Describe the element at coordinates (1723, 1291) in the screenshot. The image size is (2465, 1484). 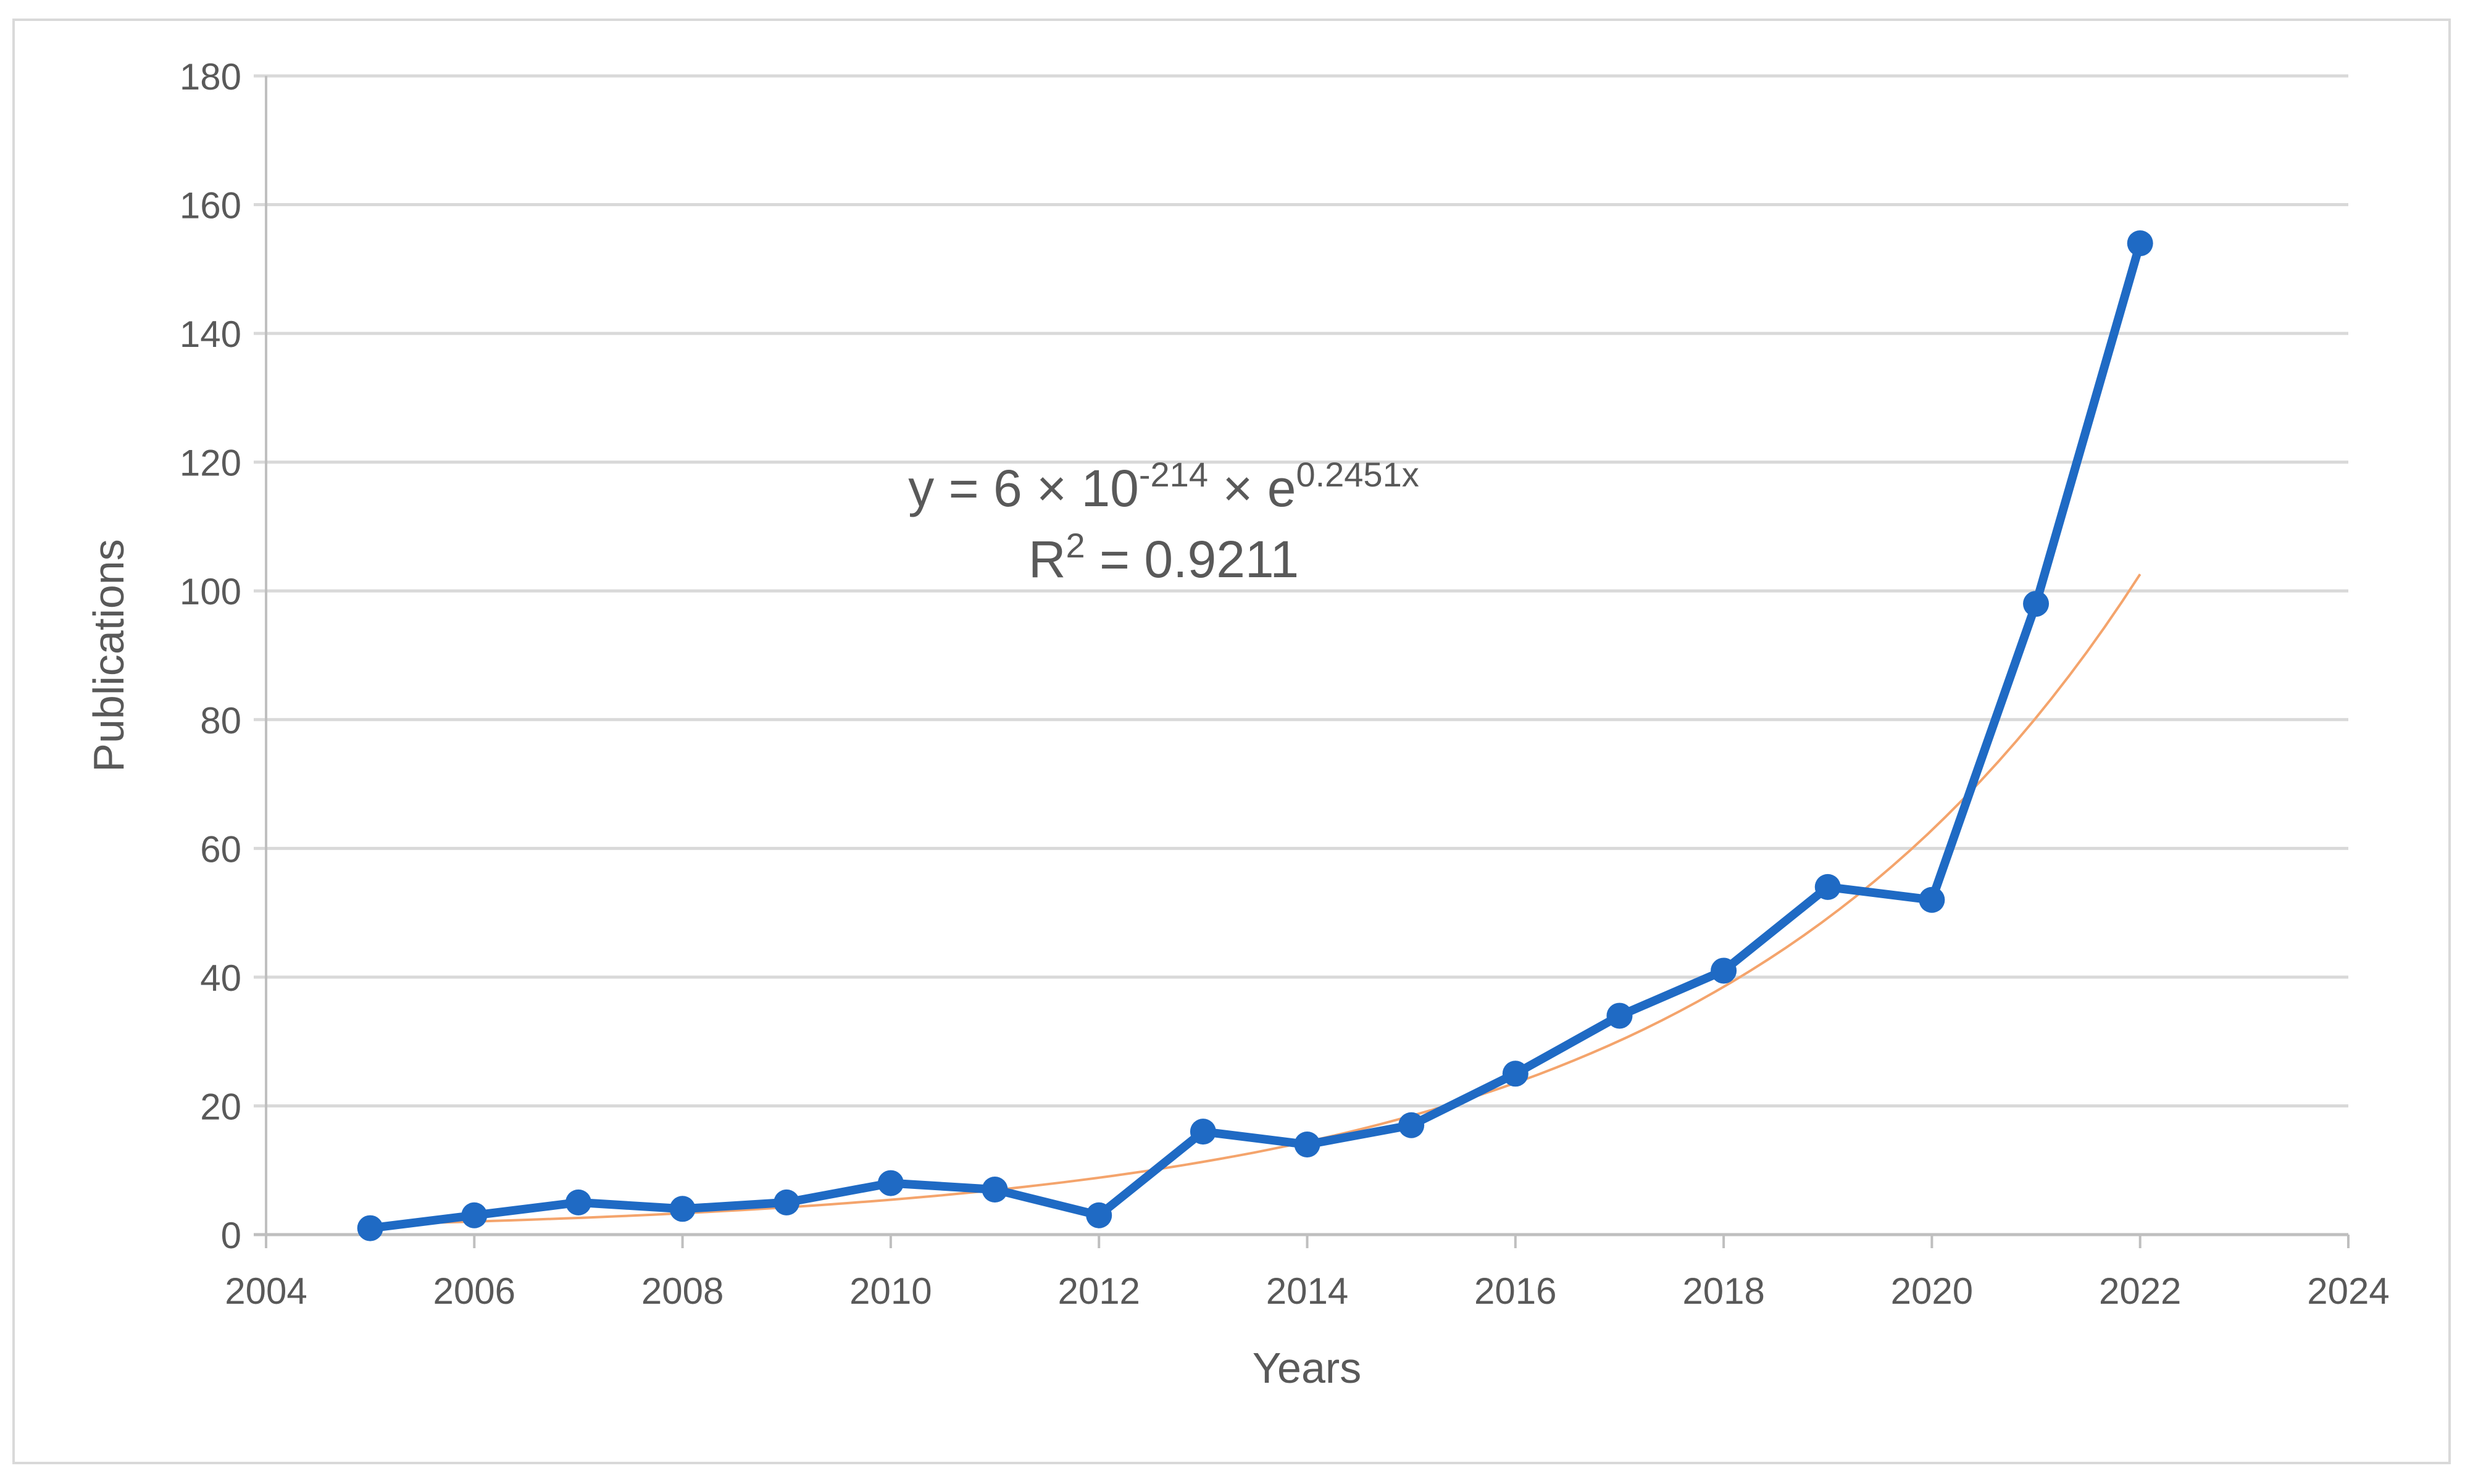
I see `x-tick-label: 2018` at that location.